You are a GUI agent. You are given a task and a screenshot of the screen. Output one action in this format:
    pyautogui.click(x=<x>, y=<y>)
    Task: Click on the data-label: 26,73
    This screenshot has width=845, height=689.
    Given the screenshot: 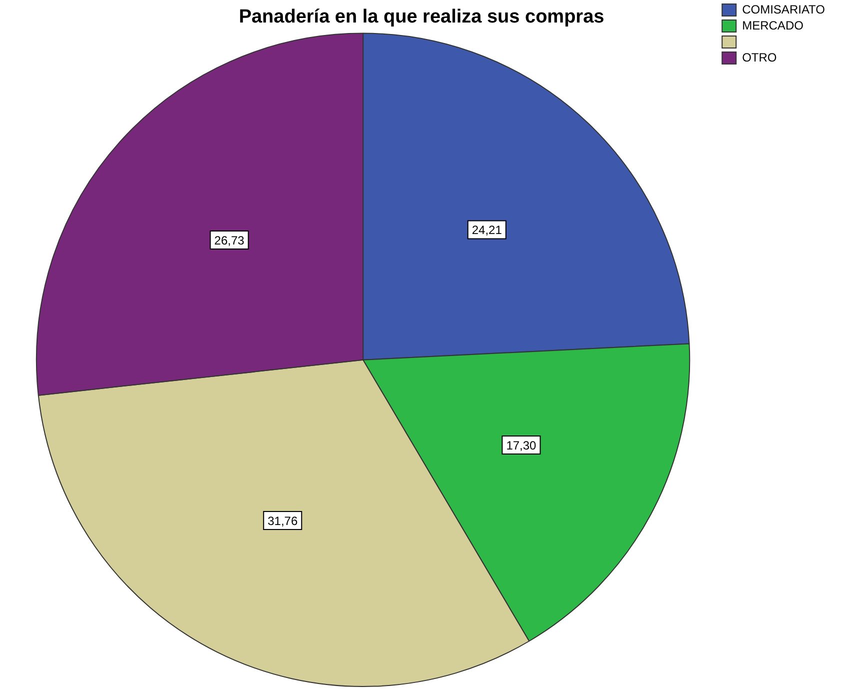 What is the action you would take?
    pyautogui.click(x=229, y=240)
    